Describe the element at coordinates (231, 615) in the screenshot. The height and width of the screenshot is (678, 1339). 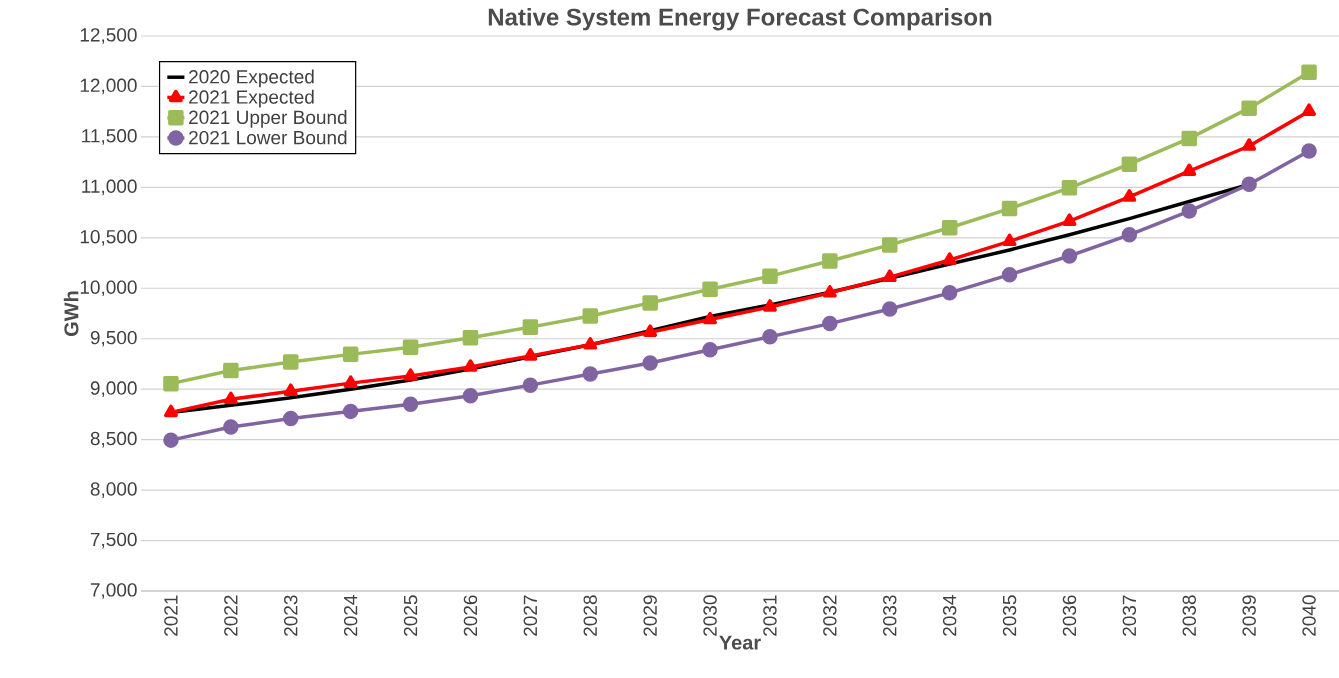
I see `x-tick-label: 2022` at that location.